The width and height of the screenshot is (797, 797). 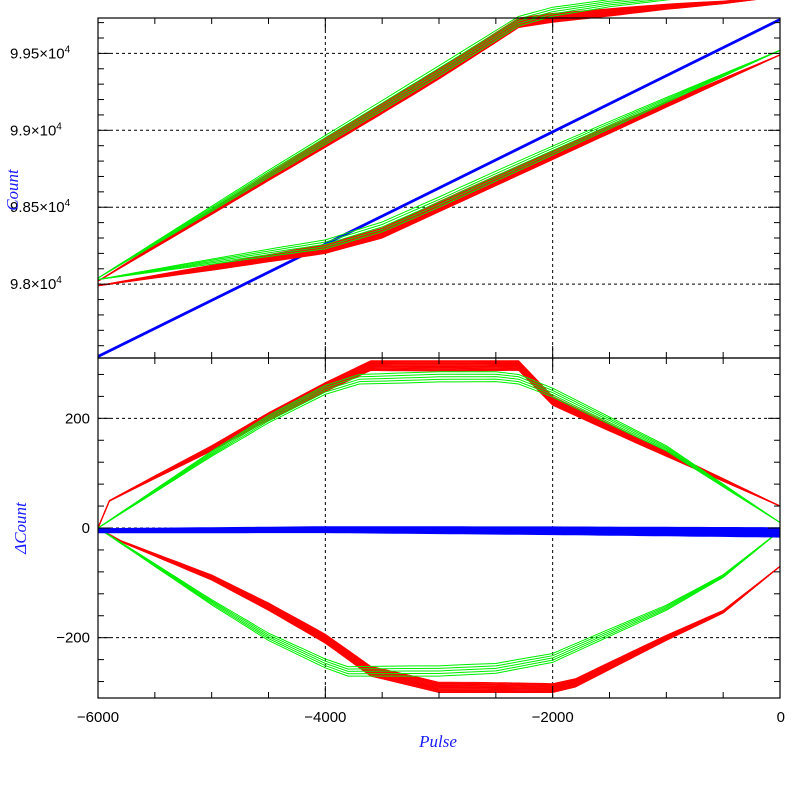 I want to click on x-tick-label: 0, so click(x=781, y=717).